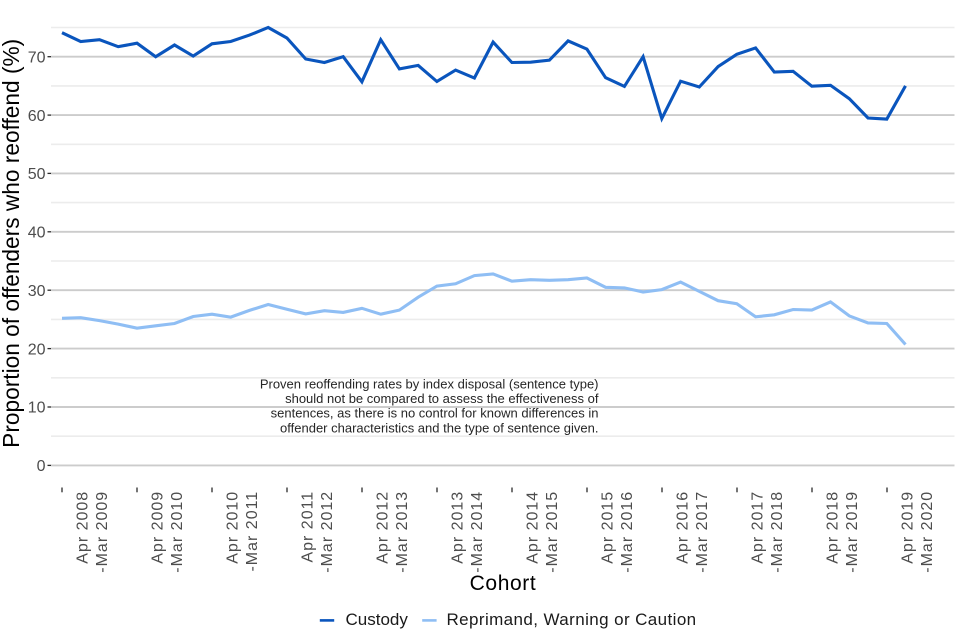 This screenshot has width=960, height=640. I want to click on svg-text: 0, so click(41, 466).